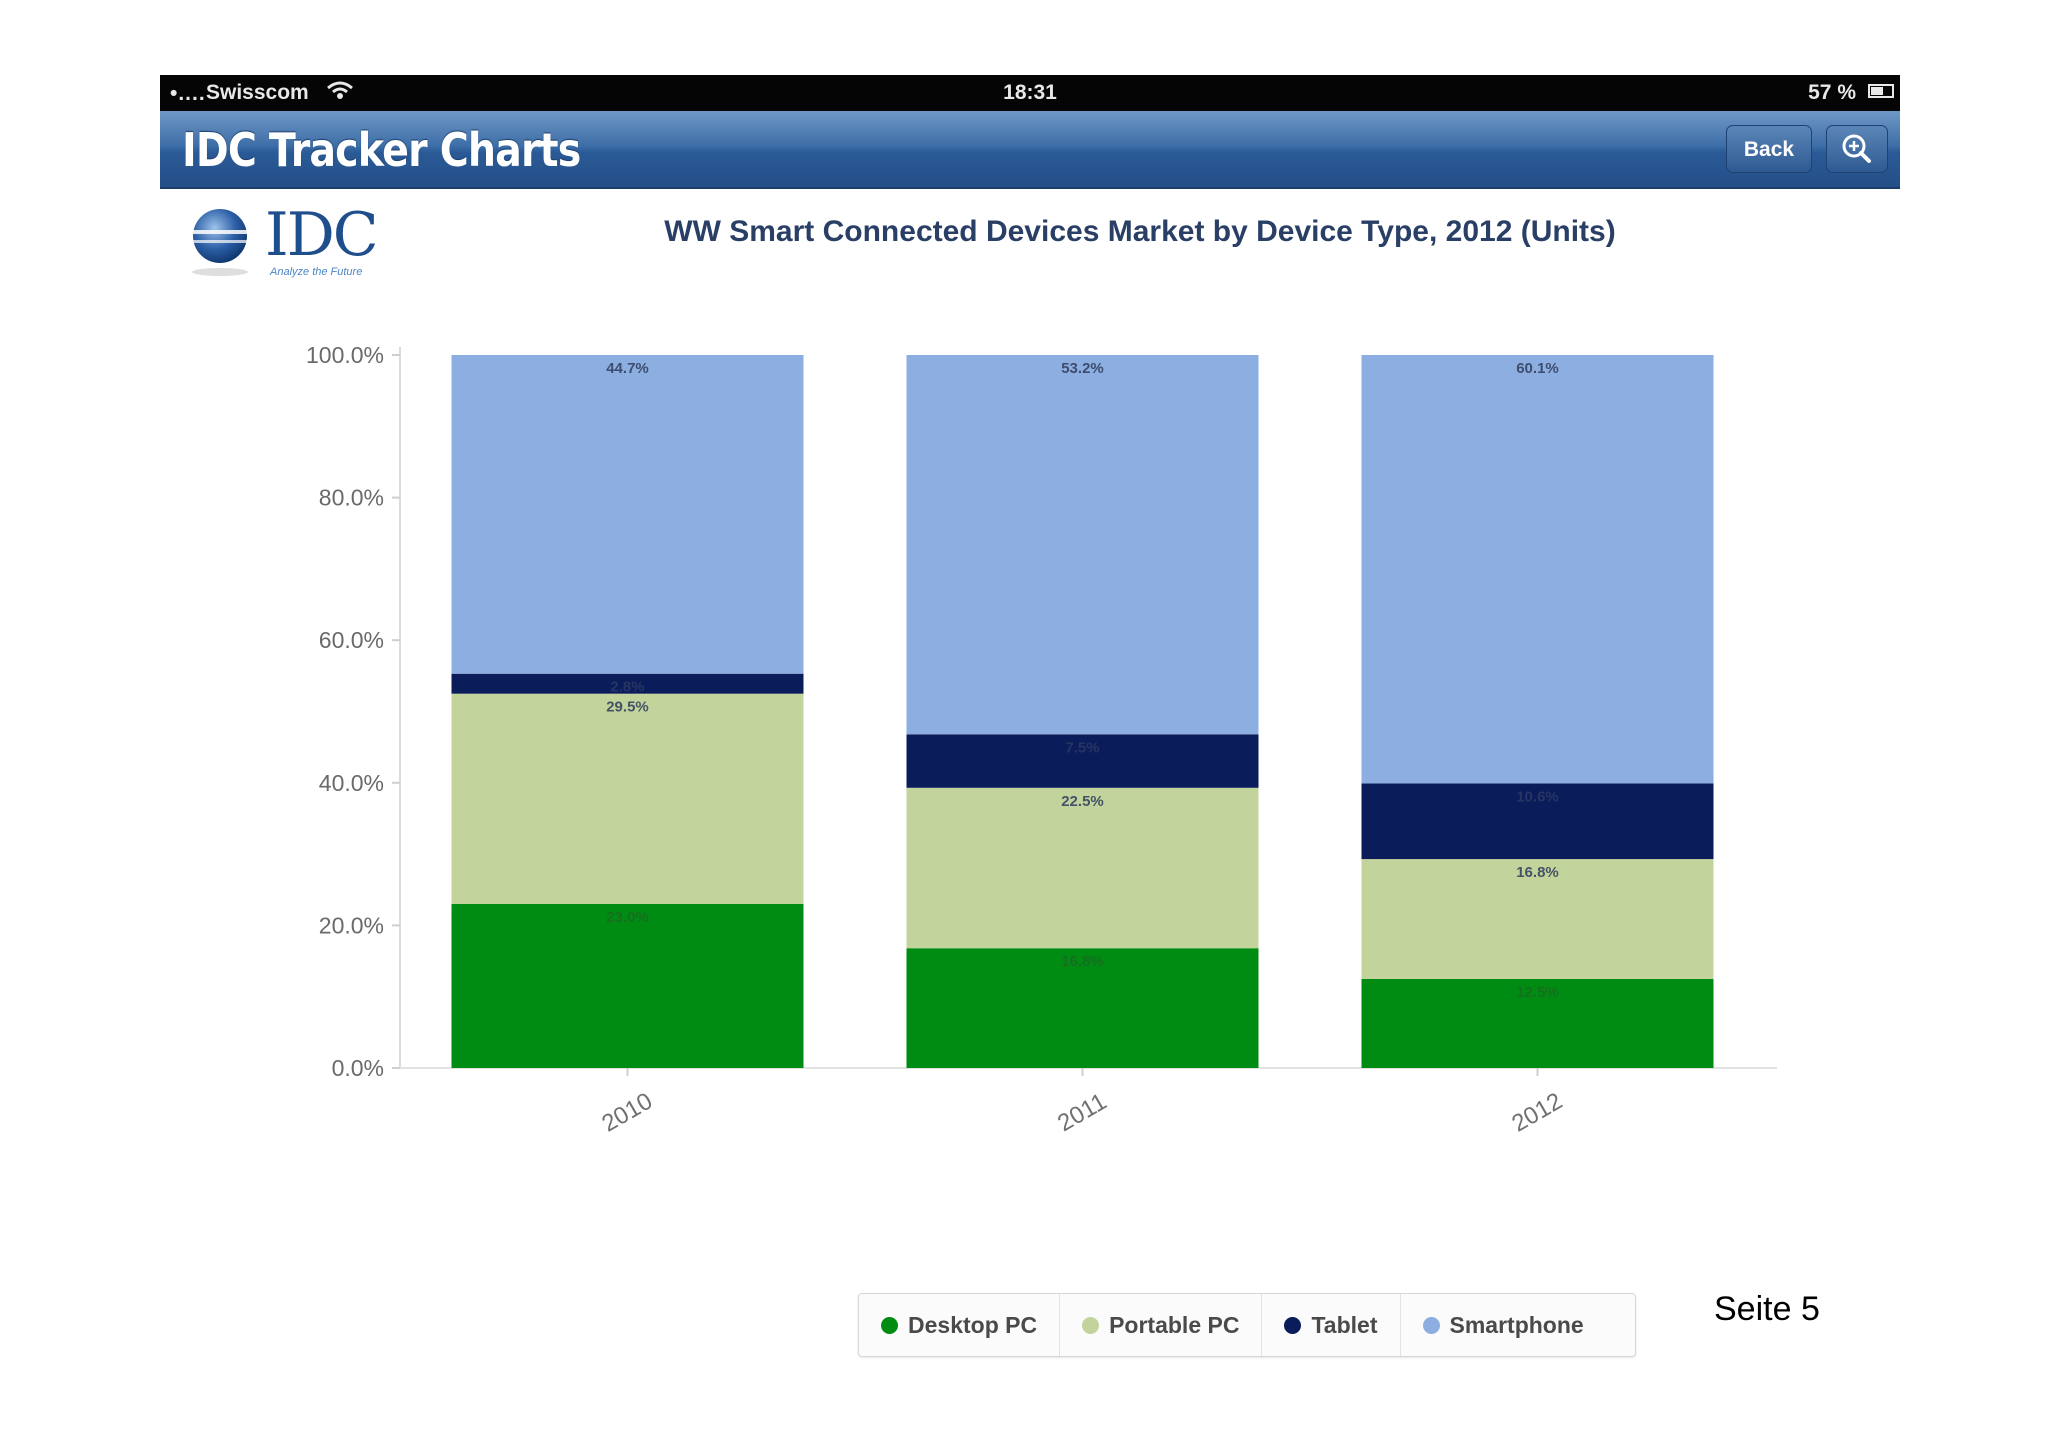  What do you see at coordinates (627, 707) in the screenshot?
I see `data-label: 29.5%` at bounding box center [627, 707].